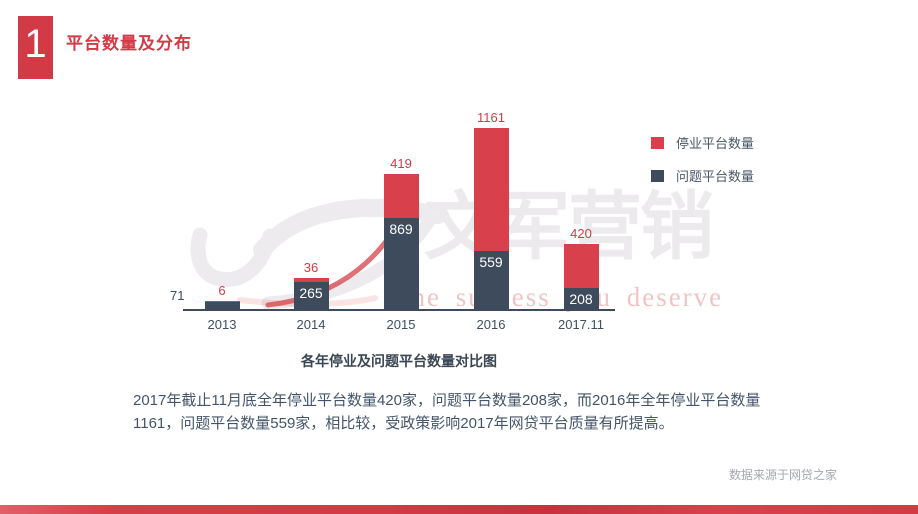  I want to click on x-axis-tick-label: 2016, so click(491, 324).